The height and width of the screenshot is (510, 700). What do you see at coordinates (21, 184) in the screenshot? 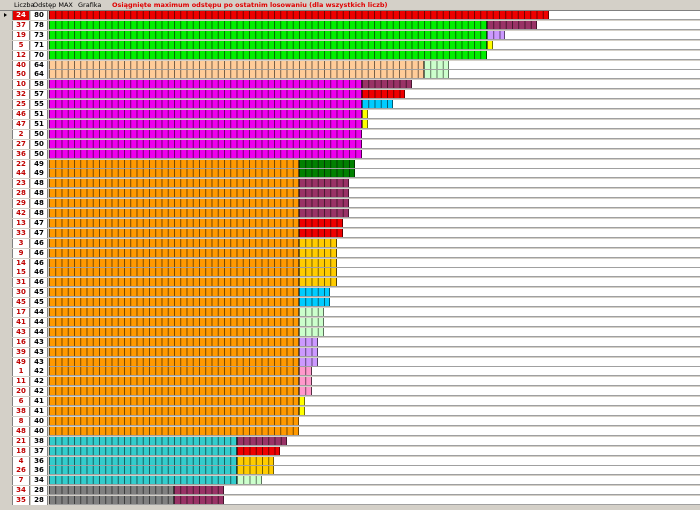
I see `number-cell: 23` at bounding box center [21, 184].